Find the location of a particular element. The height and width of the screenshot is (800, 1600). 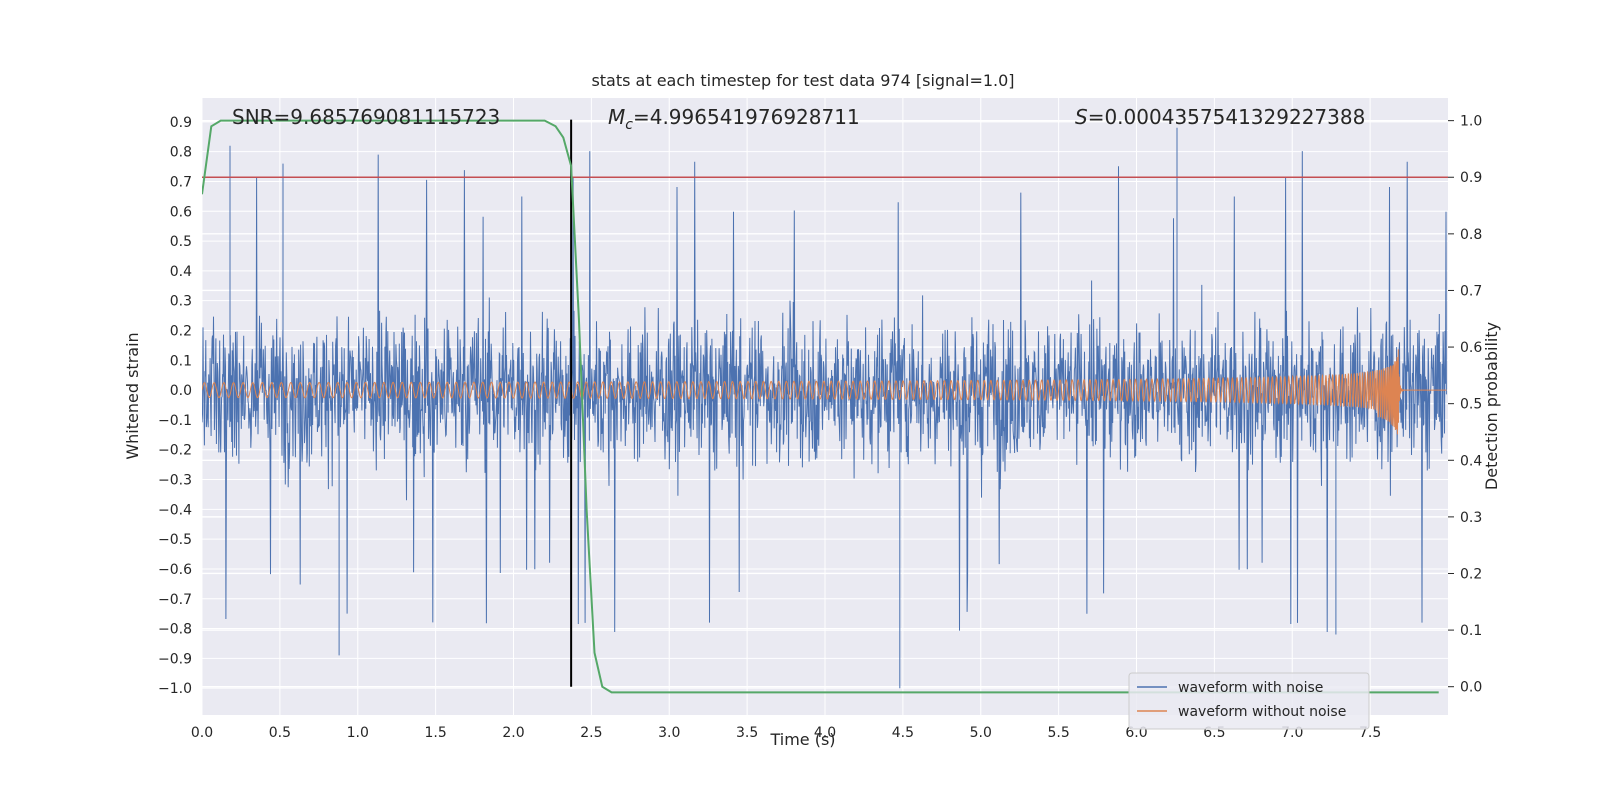

y2-tick-label: 0.3 is located at coordinates (1471, 518).